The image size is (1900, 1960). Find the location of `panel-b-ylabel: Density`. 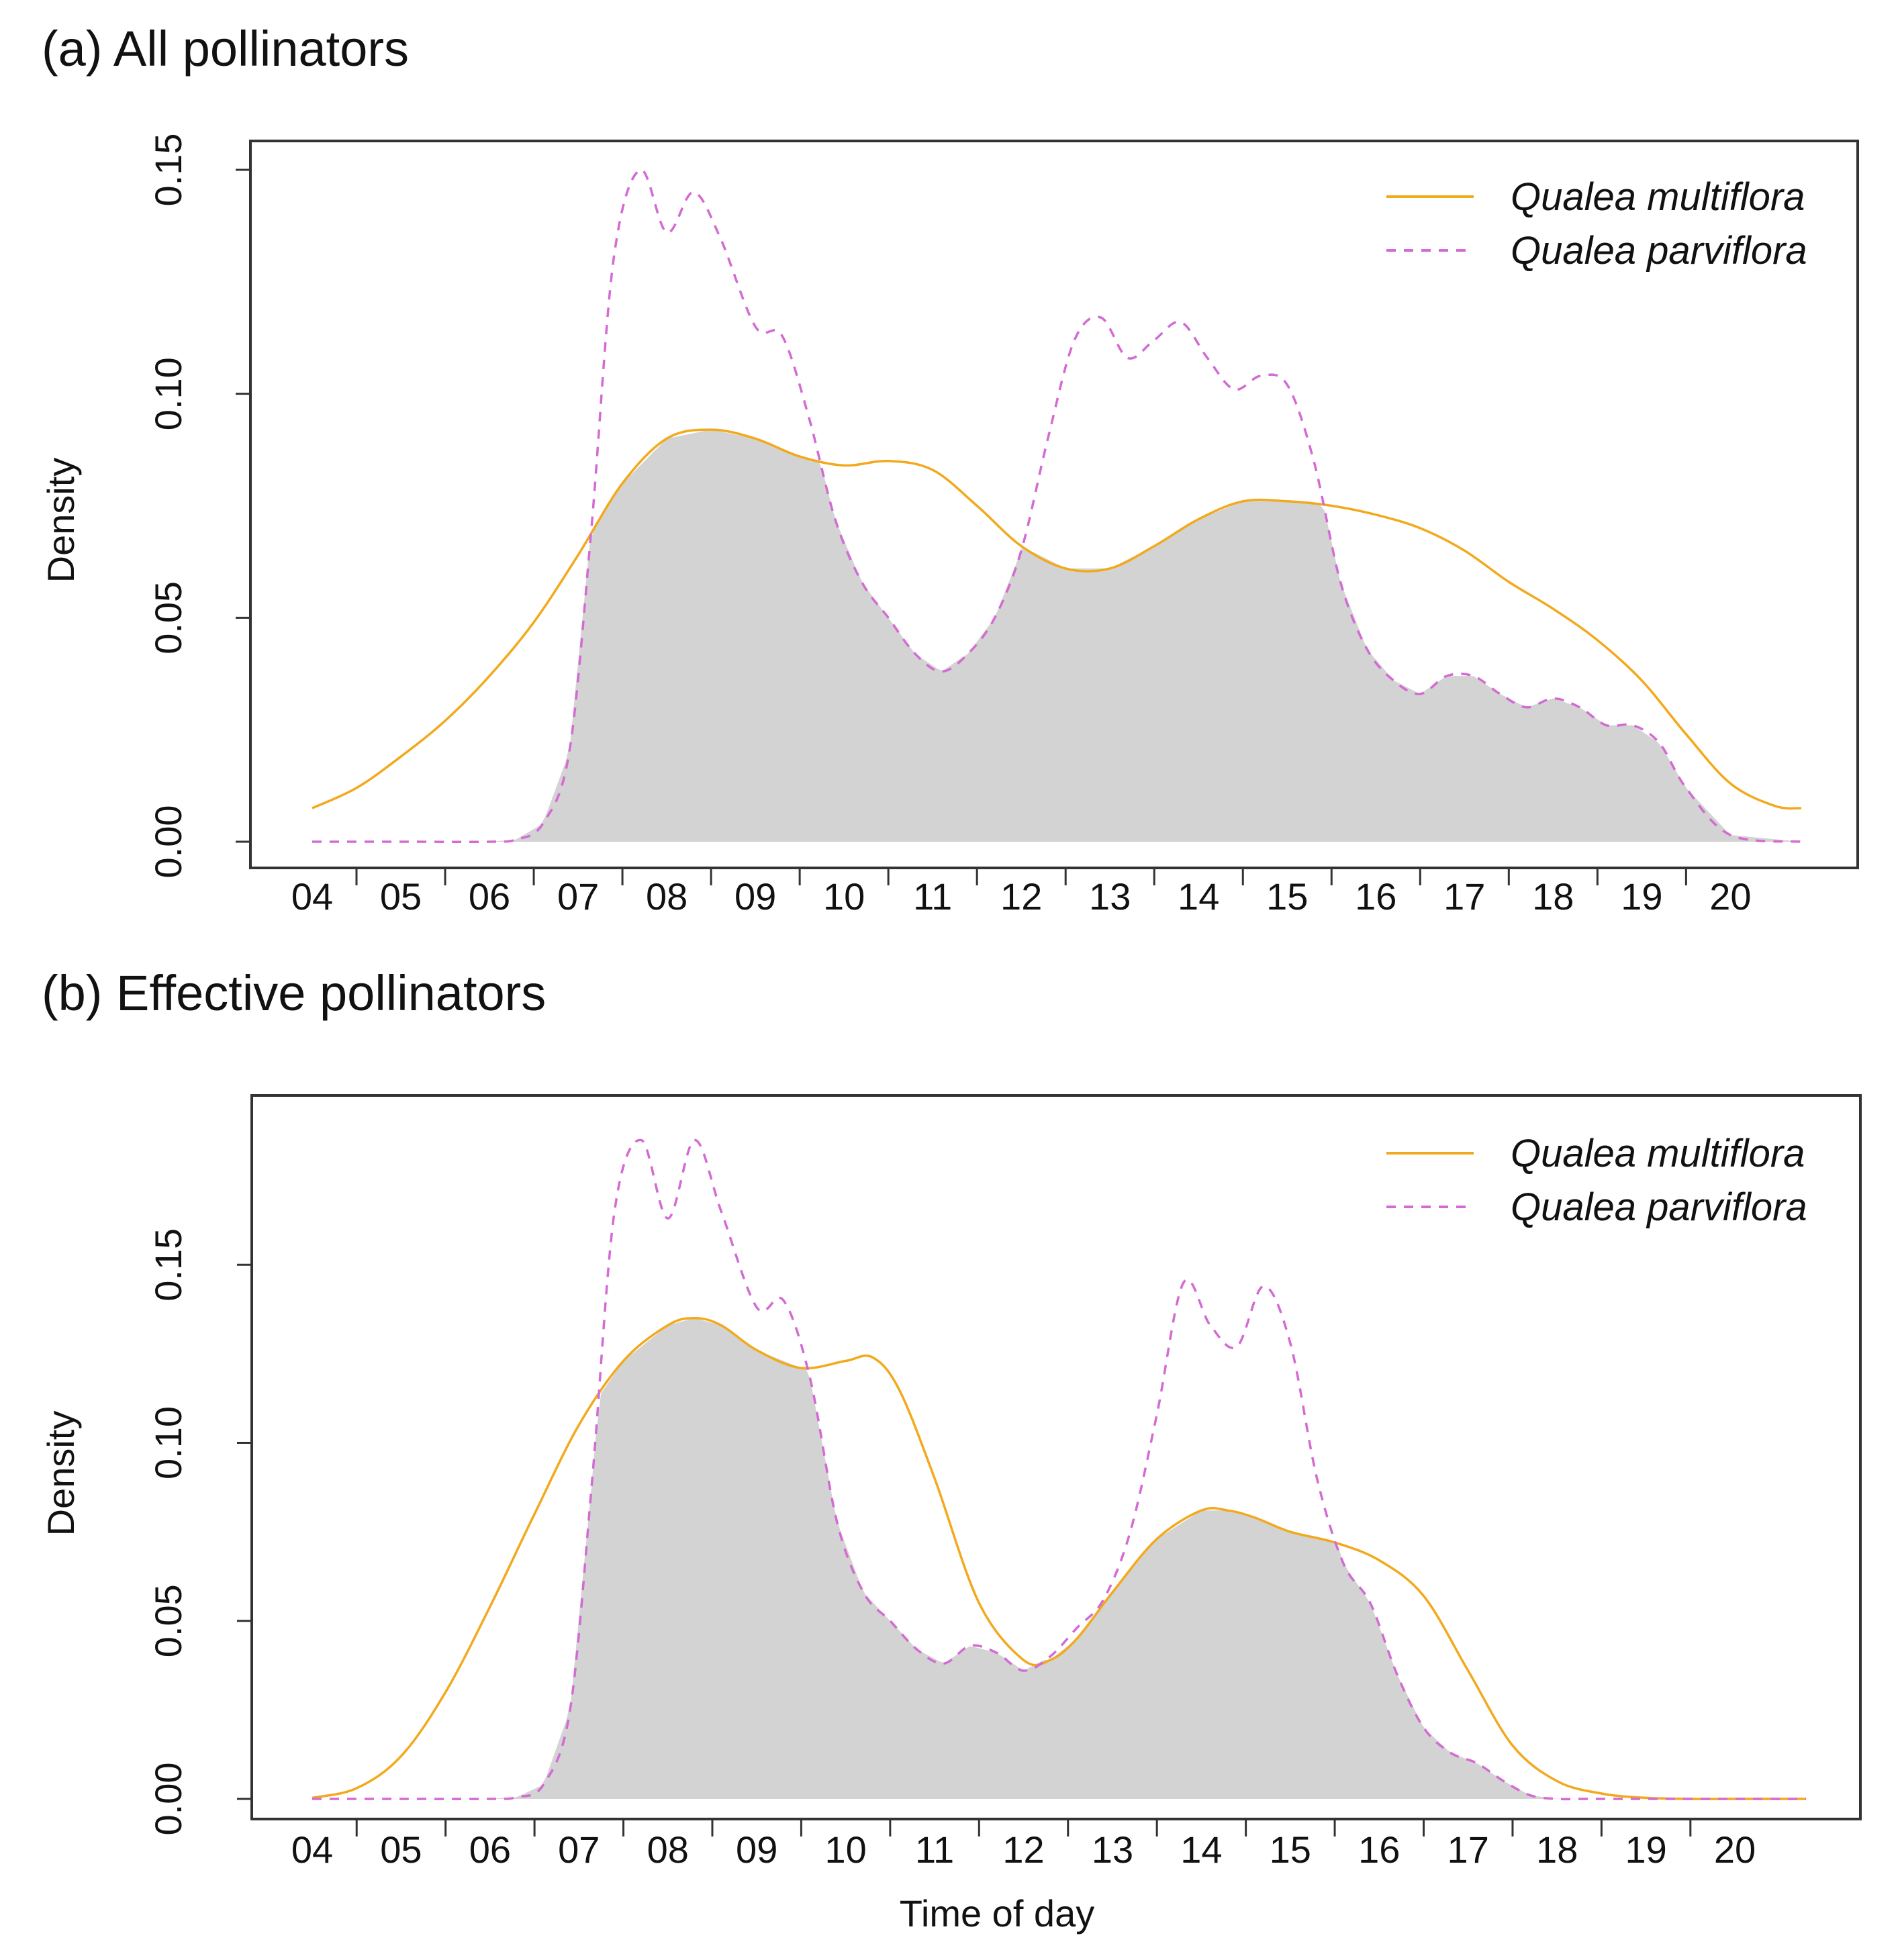

panel-b-ylabel: Density is located at coordinates (61, 1473).